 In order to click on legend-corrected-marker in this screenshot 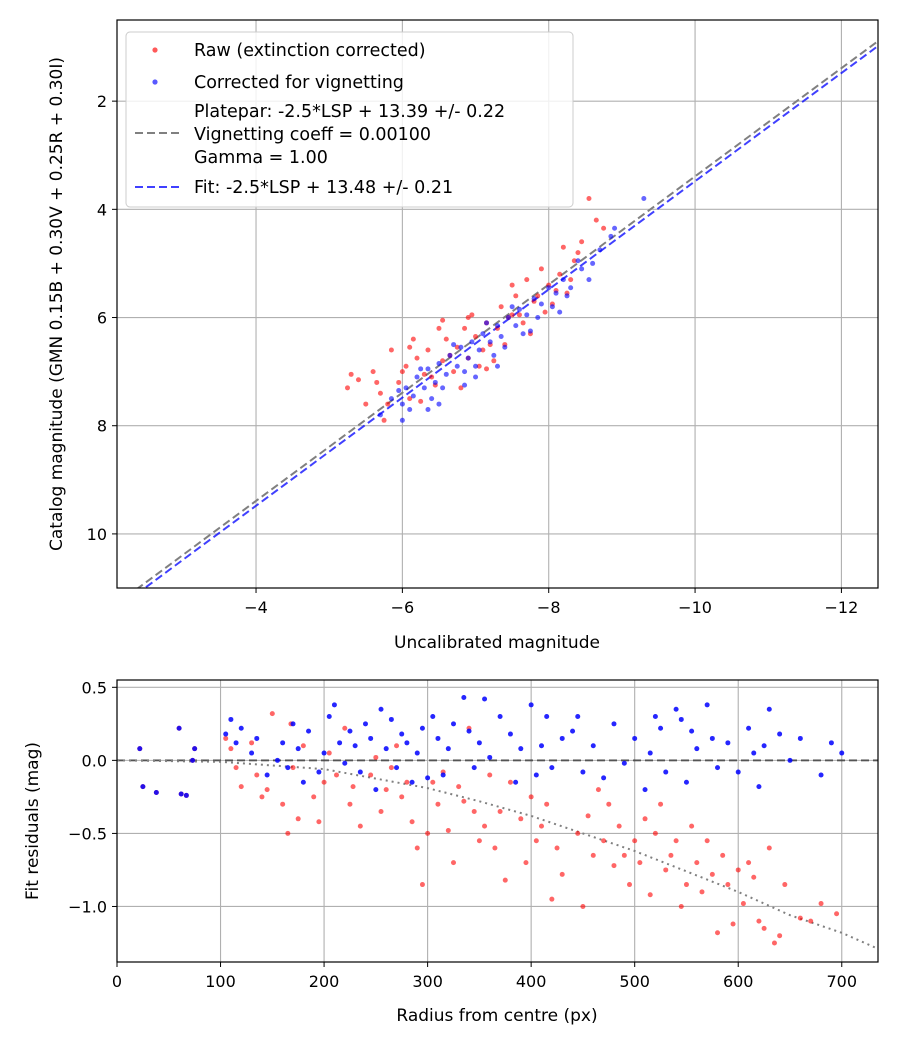, I will do `click(155, 82)`.